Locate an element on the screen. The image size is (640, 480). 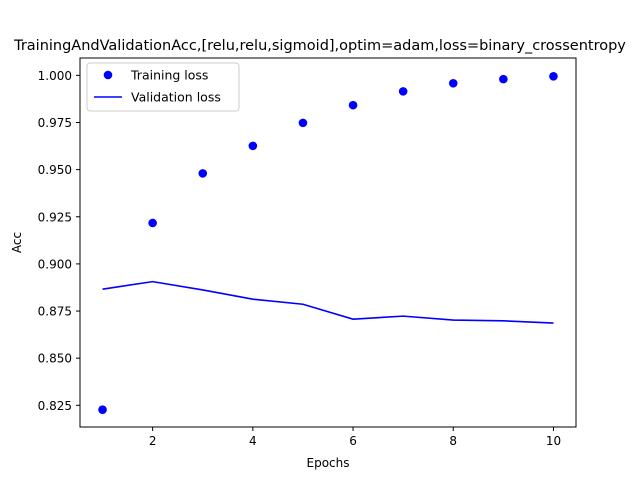
legend-box is located at coordinates (163, 87).